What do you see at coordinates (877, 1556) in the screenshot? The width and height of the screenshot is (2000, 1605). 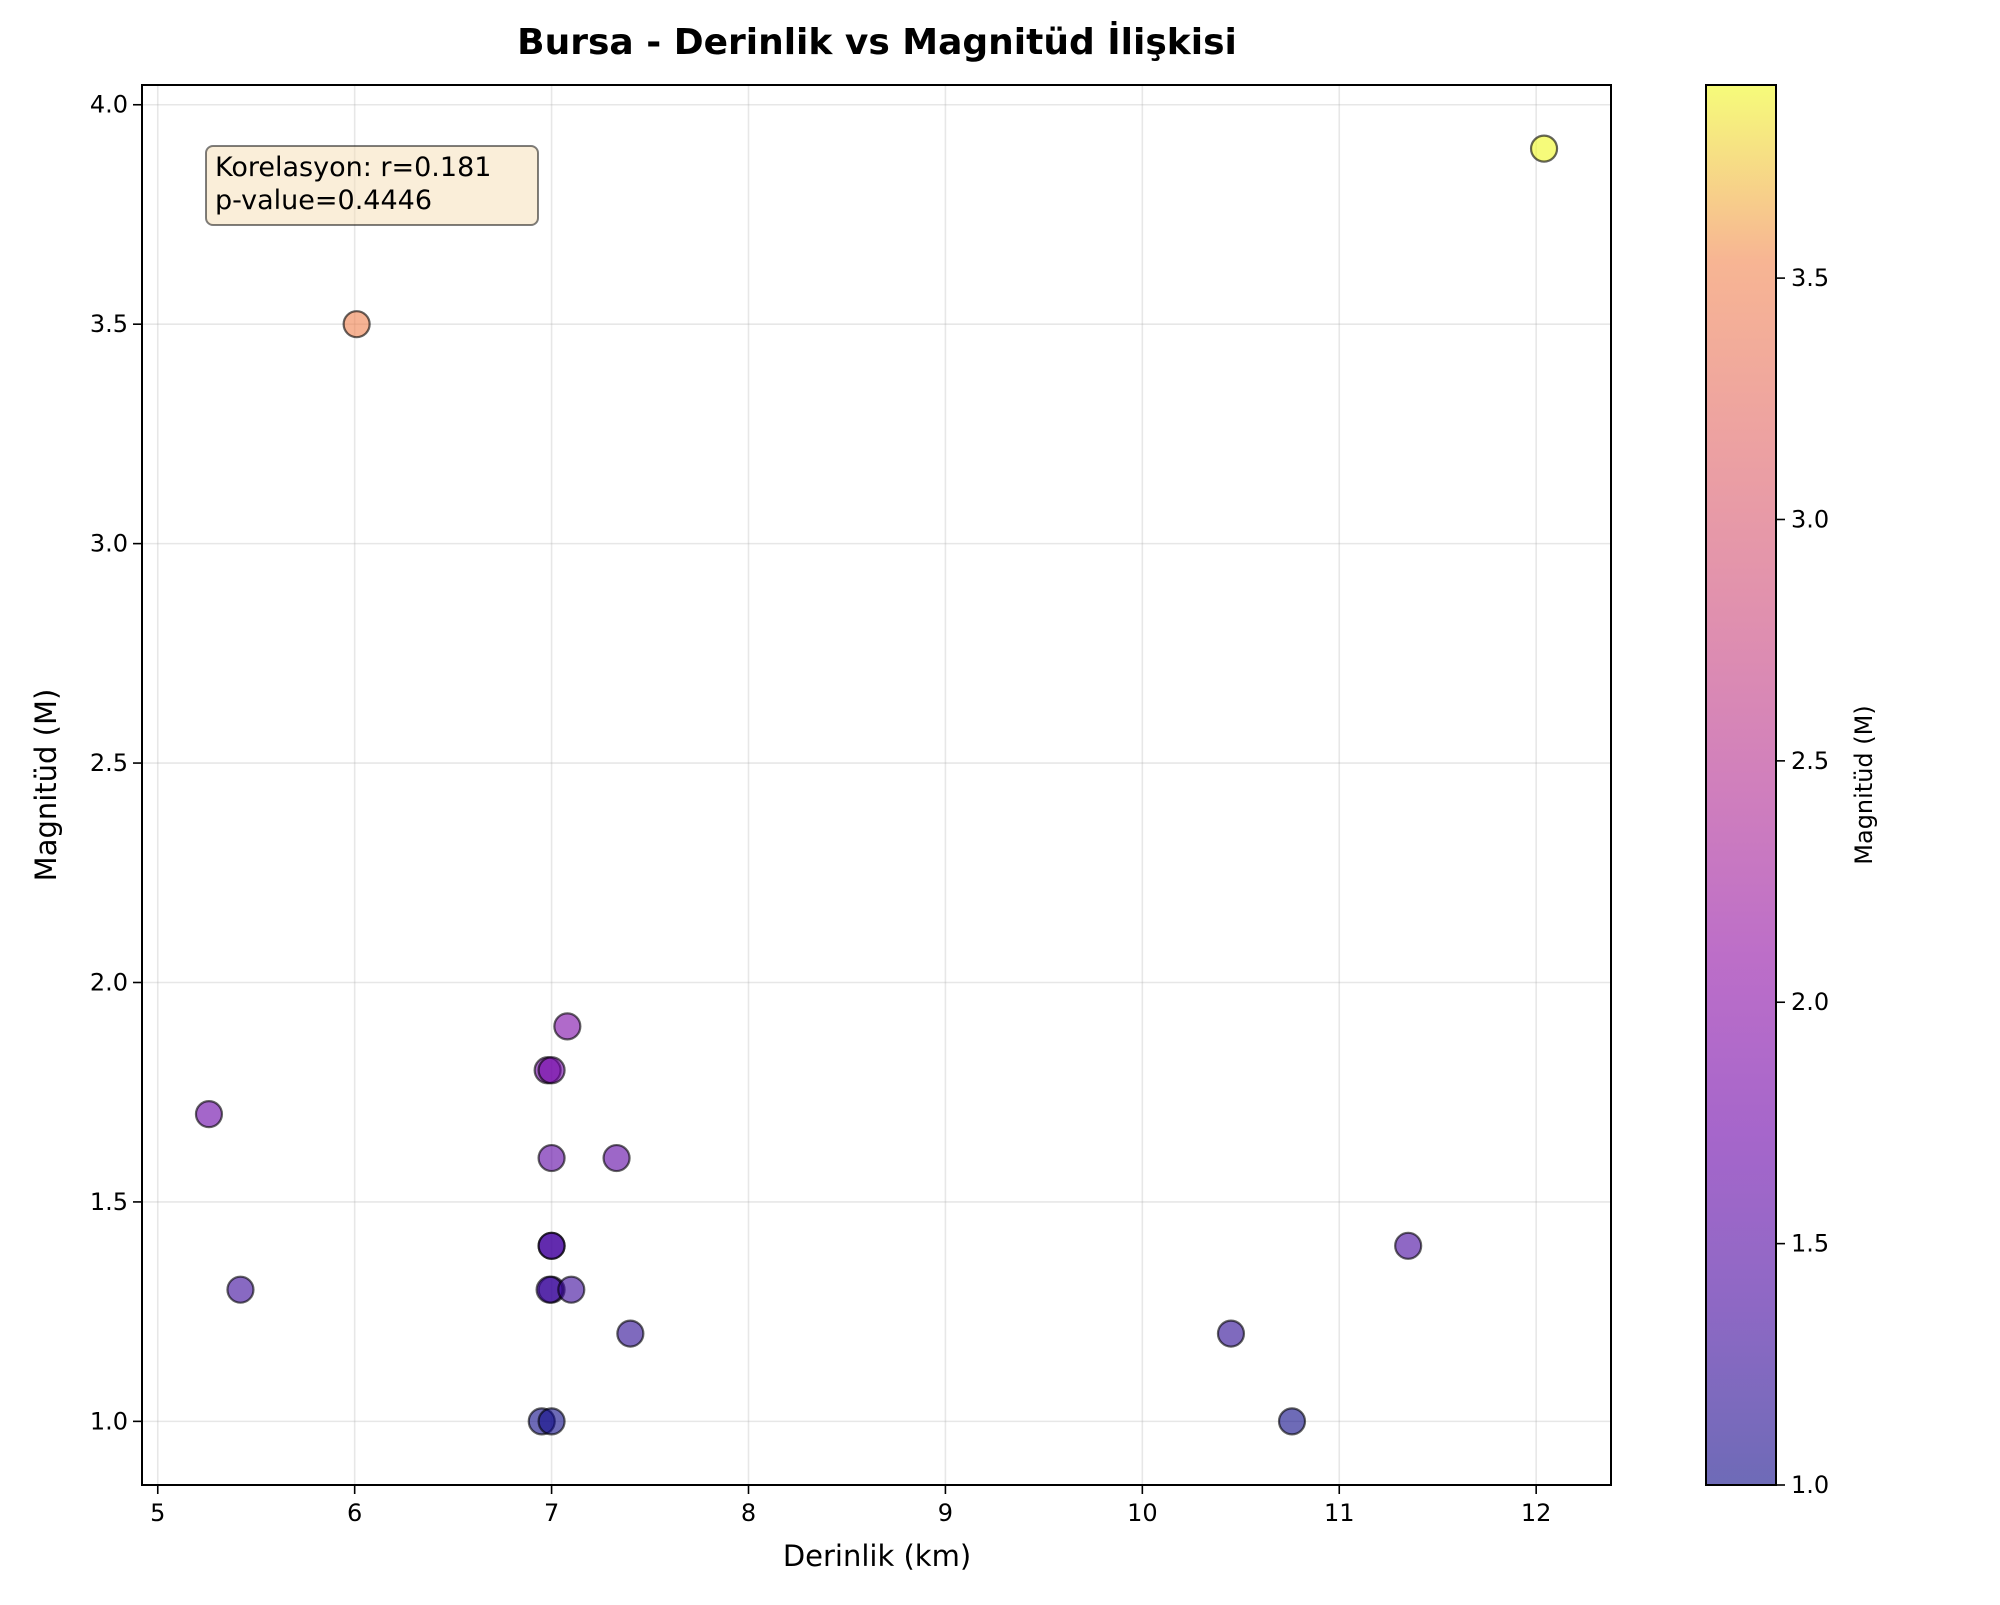 I see `x-axis-label: Derinlik (km)` at bounding box center [877, 1556].